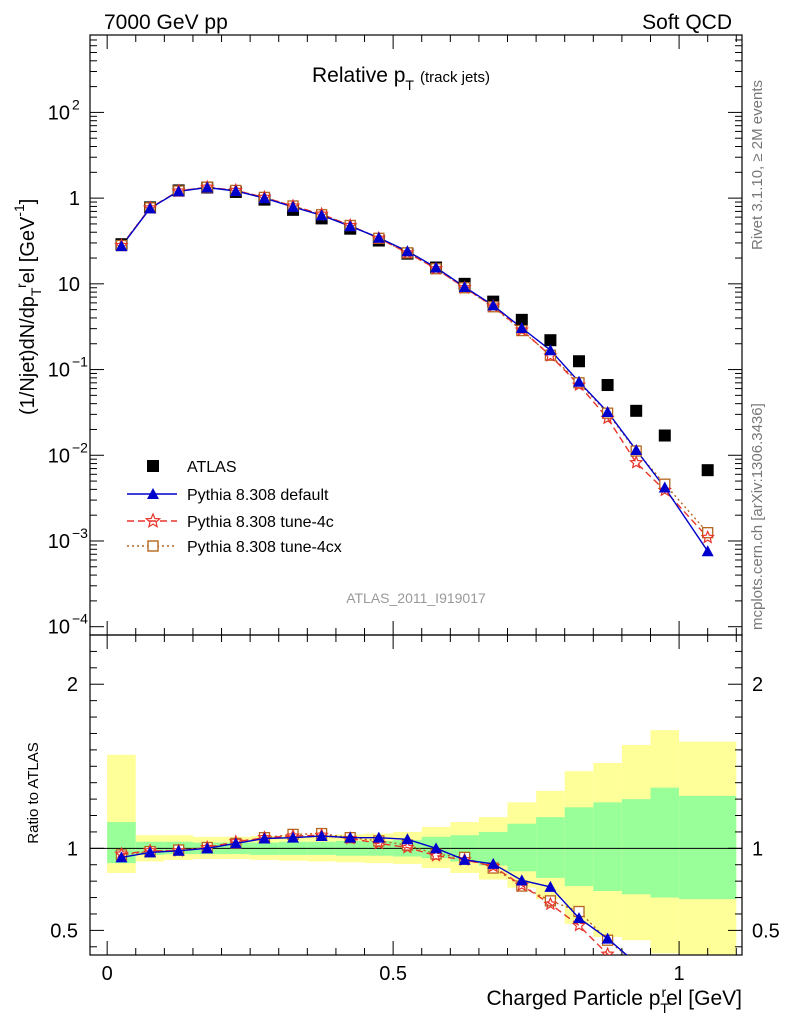 This screenshot has height=1024, width=786. What do you see at coordinates (260, 522) in the screenshot?
I see `legend-label-tune4c: Pythia 8.308 tune-4c` at bounding box center [260, 522].